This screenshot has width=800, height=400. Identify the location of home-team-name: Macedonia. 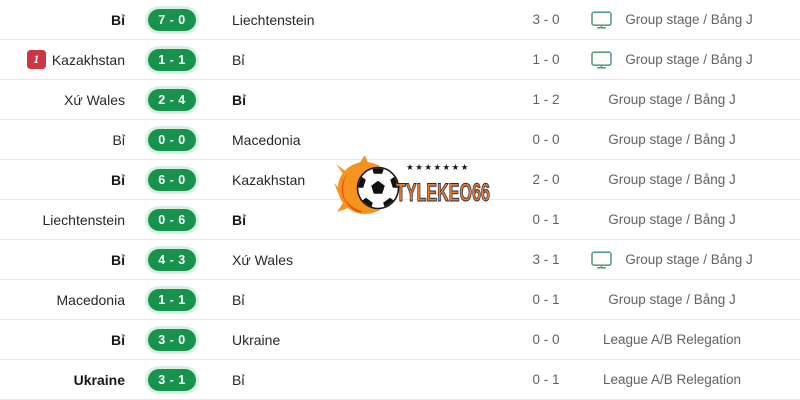
(91, 299).